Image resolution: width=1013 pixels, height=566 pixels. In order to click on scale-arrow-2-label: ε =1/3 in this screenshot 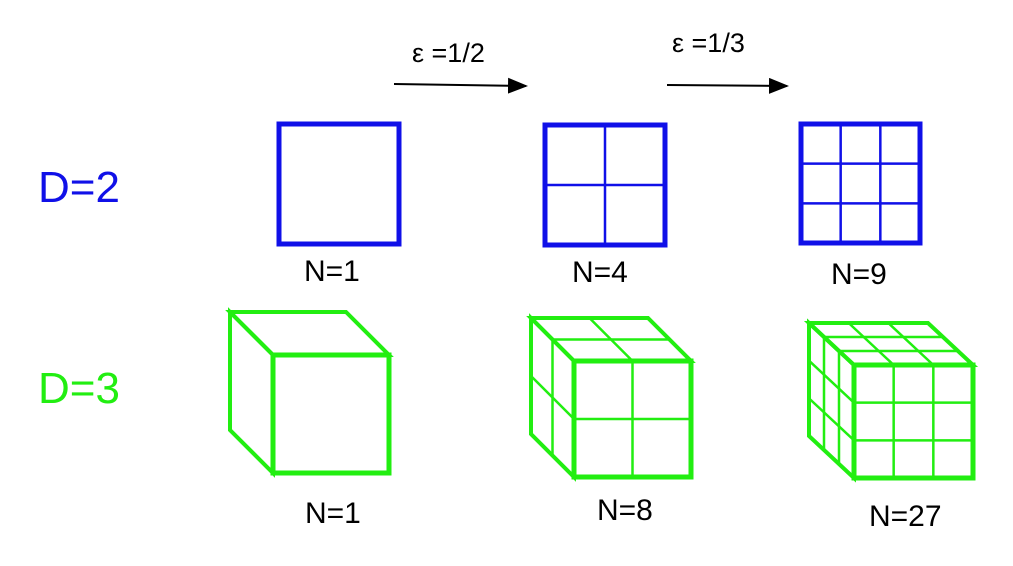, I will do `click(708, 43)`.